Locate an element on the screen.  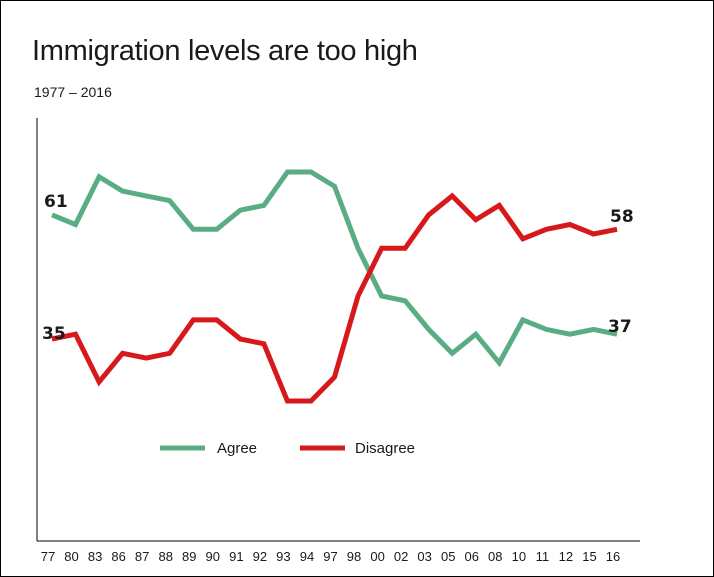
legend-disagree-label: Disagree is located at coordinates (385, 448).